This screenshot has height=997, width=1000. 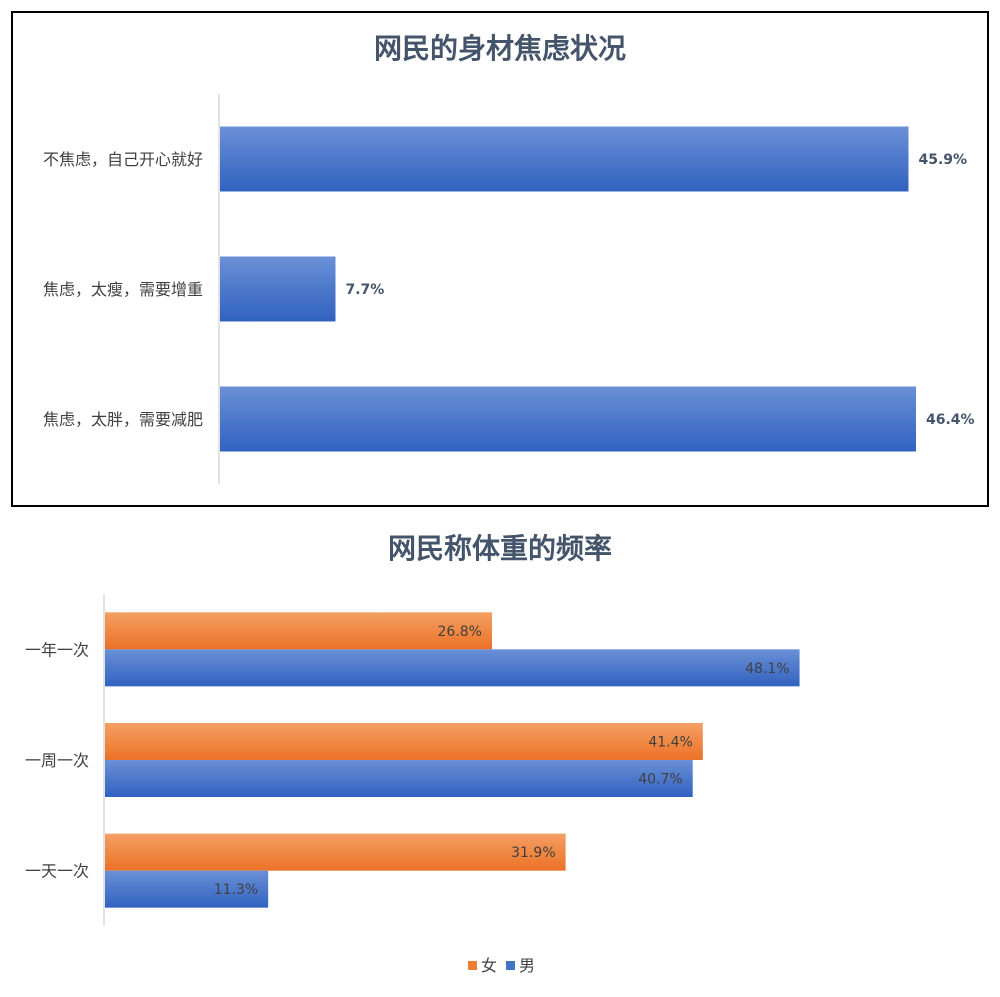 What do you see at coordinates (500, 548) in the screenshot?
I see `weigh-frequency-chart-title: 网民称体重的频率` at bounding box center [500, 548].